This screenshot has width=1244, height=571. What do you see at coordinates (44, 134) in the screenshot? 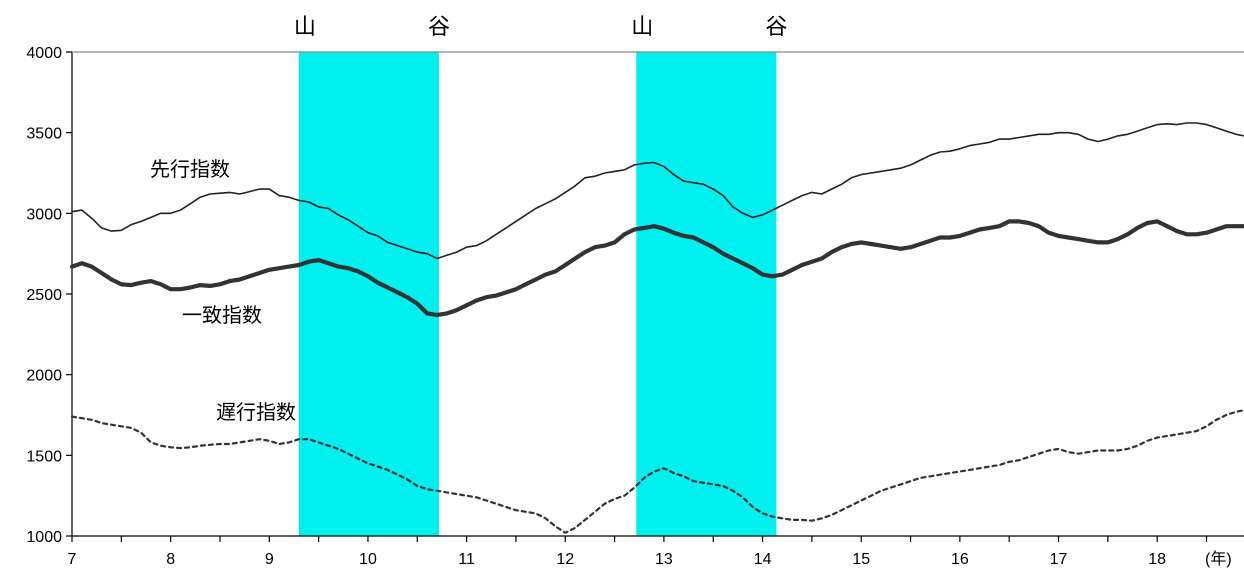
I see `y-tick-label: 3500` at bounding box center [44, 134].